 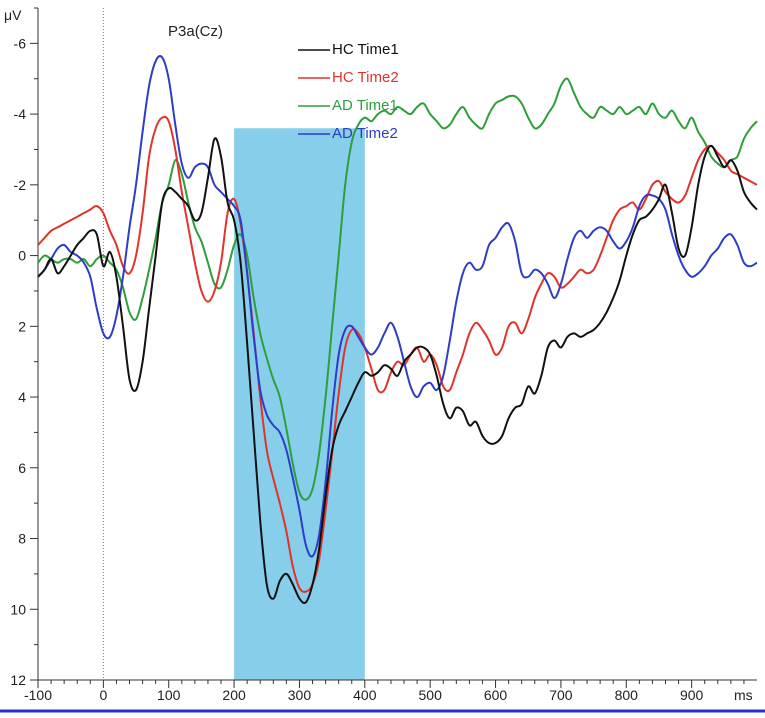 What do you see at coordinates (348, 91) in the screenshot?
I see `legend: HC Time1 HC Time2 AD Time1 AD Time2` at bounding box center [348, 91].